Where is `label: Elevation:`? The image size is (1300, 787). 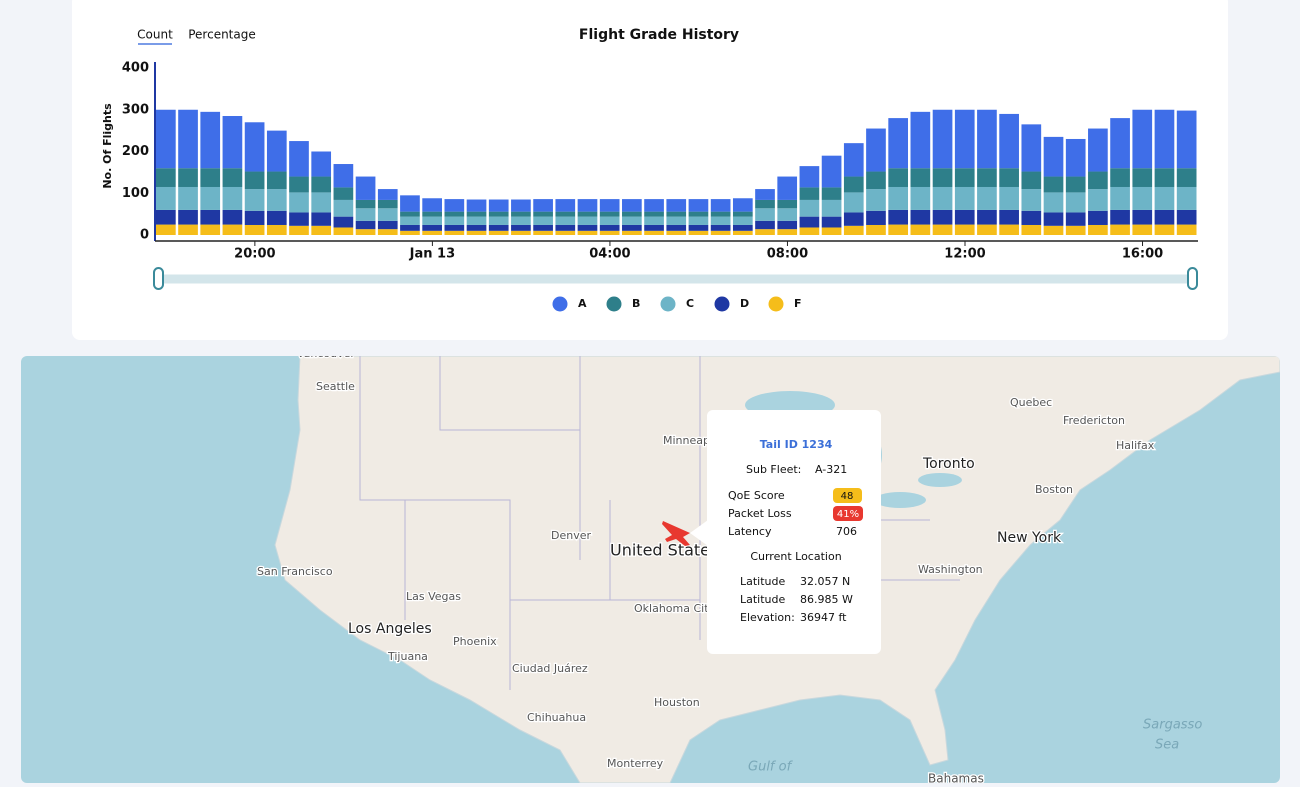
label: Elevation: is located at coordinates (767, 617).